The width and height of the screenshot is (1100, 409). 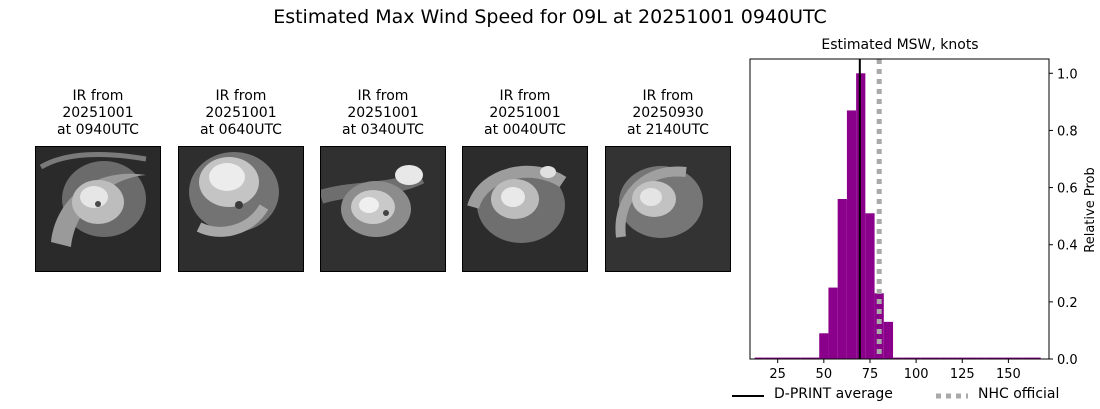 What do you see at coordinates (777, 374) in the screenshot?
I see `x-tick-label: 25` at bounding box center [777, 374].